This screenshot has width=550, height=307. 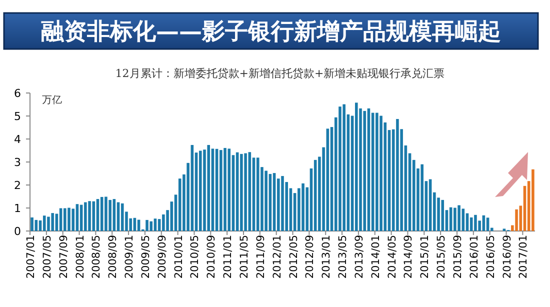 What do you see at coordinates (64, 257) in the screenshot?
I see `x-tick-label: 2007/09` at bounding box center [64, 257].